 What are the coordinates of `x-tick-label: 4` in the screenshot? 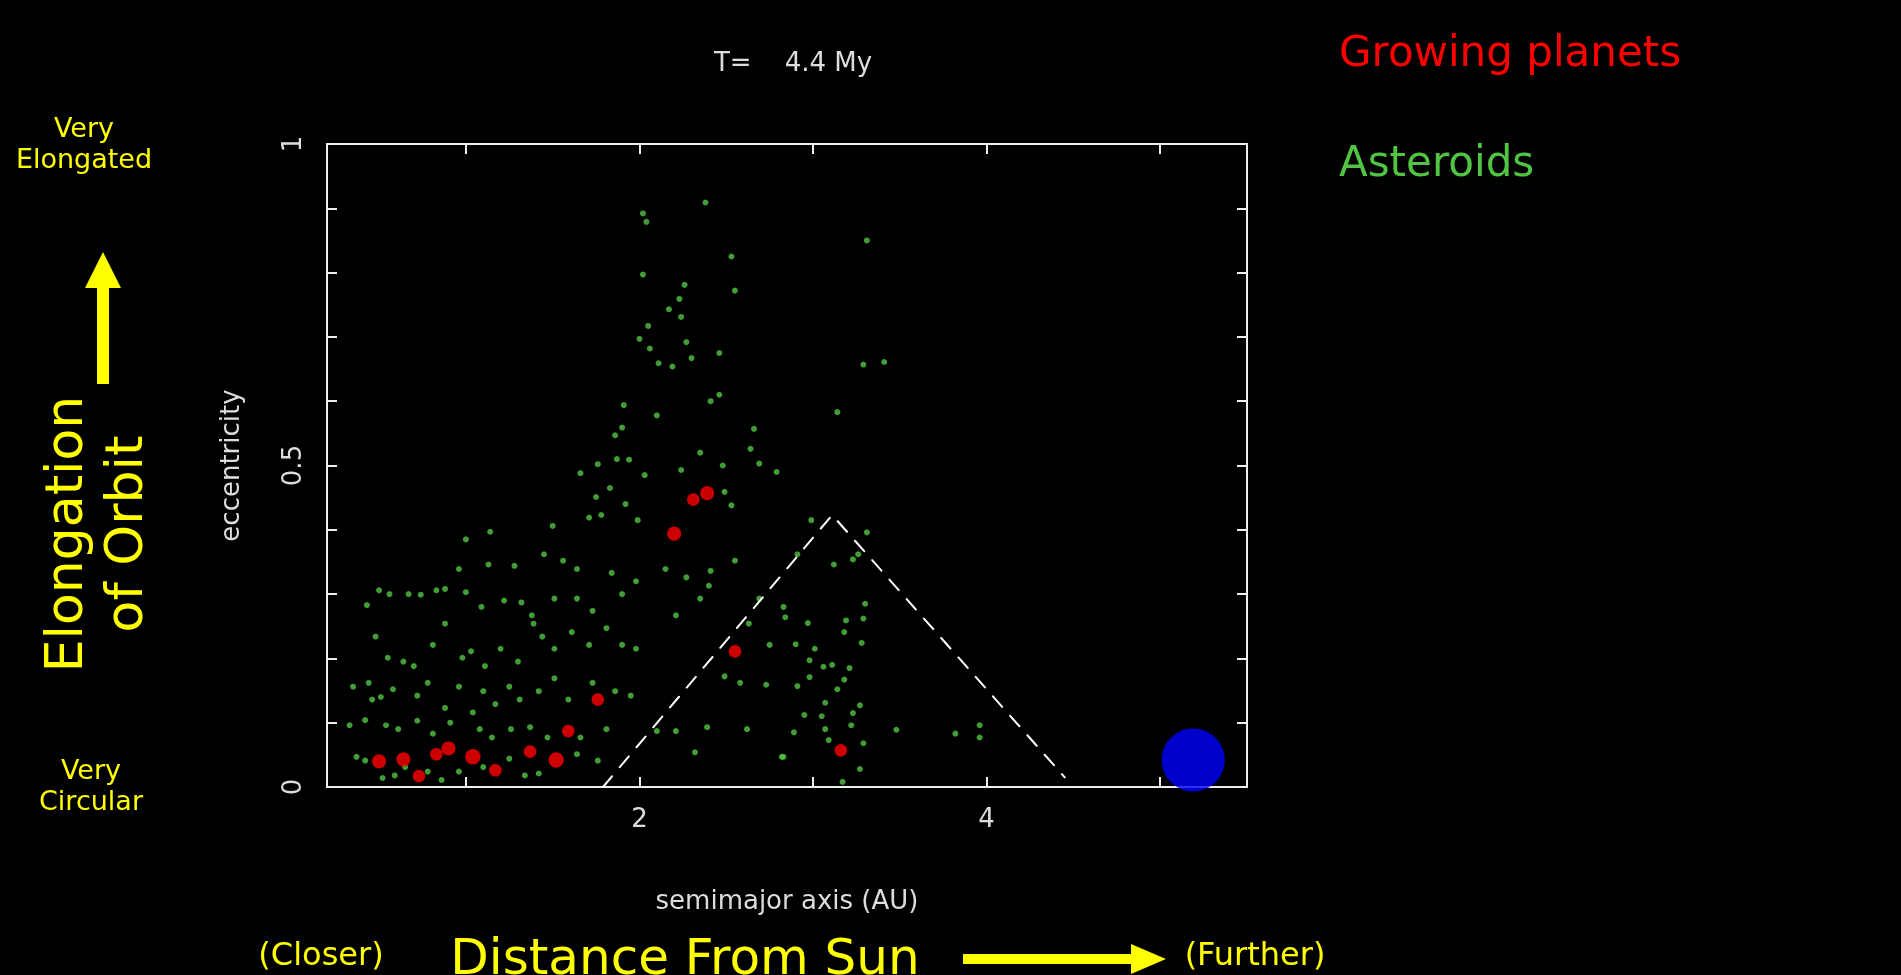 It's located at (986, 818).